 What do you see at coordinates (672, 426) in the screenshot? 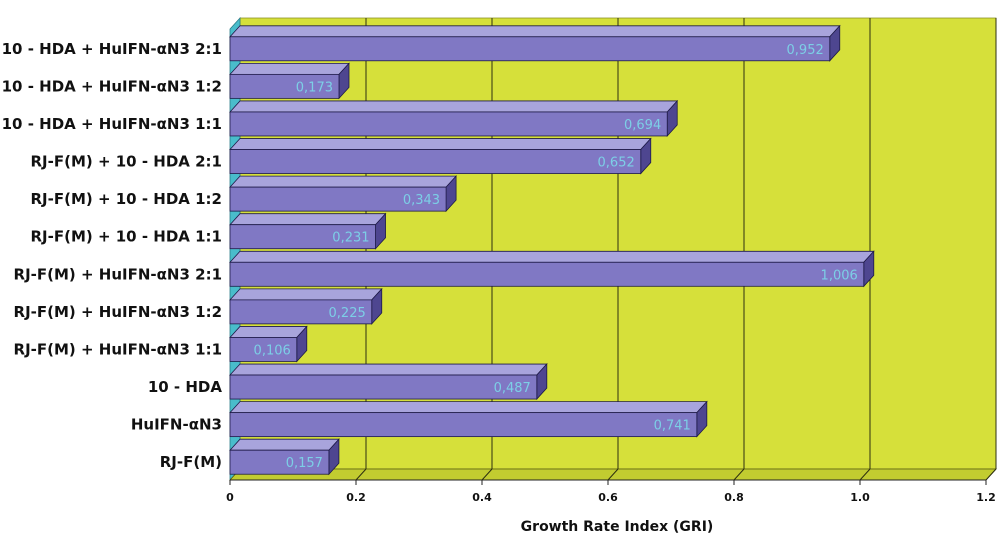
I see `data-label: 0,741` at bounding box center [672, 426].